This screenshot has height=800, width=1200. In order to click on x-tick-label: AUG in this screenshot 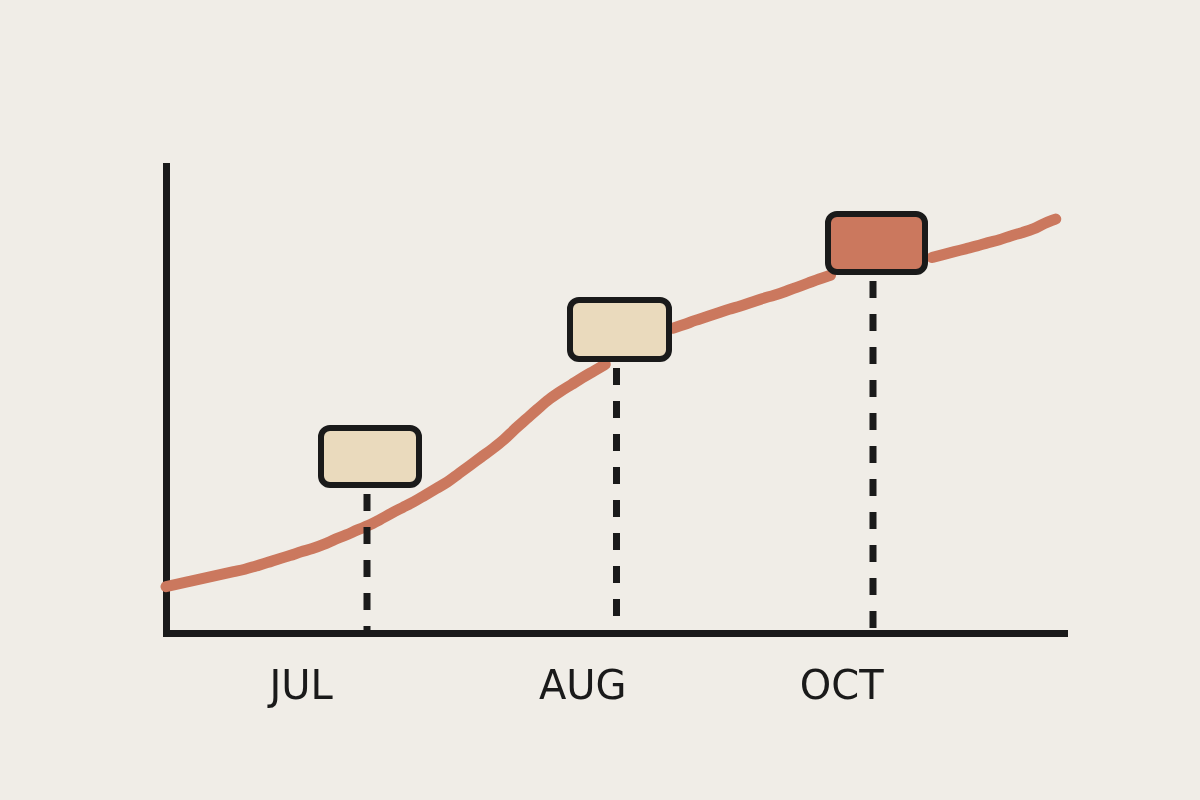, I will do `click(582, 685)`.